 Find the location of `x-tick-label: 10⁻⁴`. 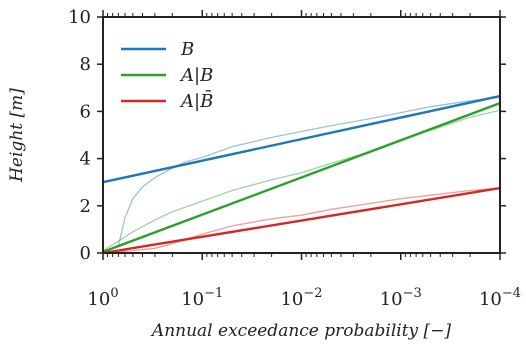

x-tick-label: 10⁻⁴ is located at coordinates (500, 298).